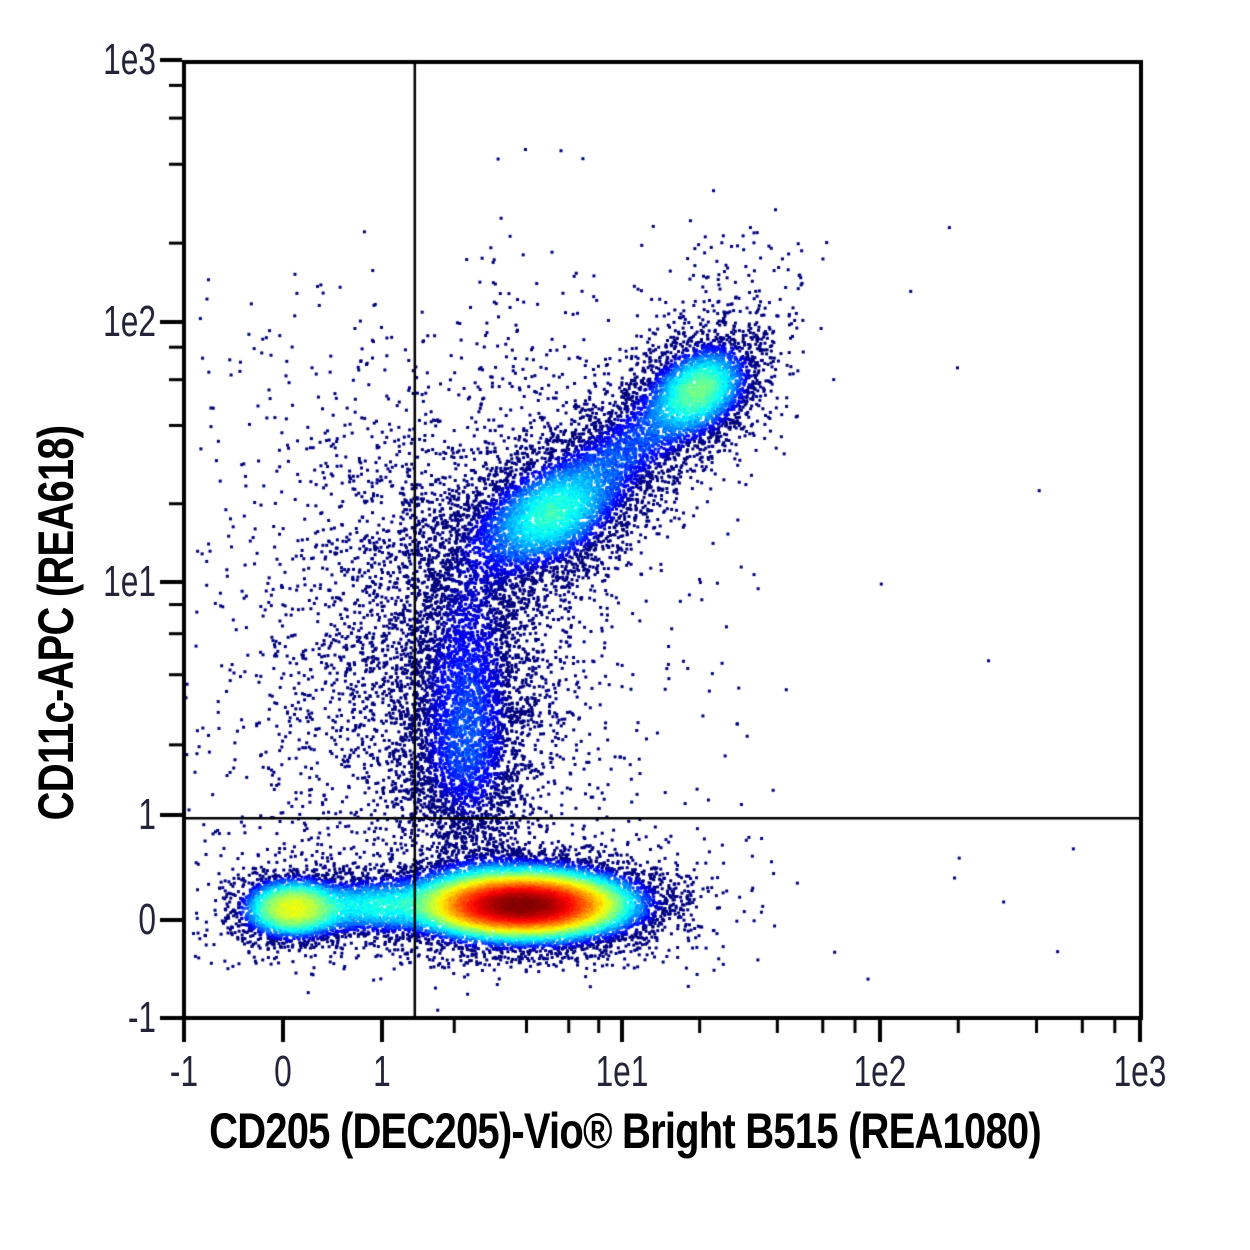 This screenshot has height=1250, width=1250. Describe the element at coordinates (147, 919) in the screenshot. I see `y-tick-label: 0` at that location.